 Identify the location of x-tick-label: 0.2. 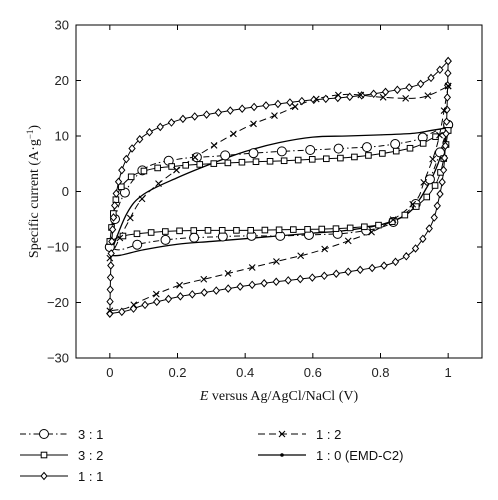
(177, 372).